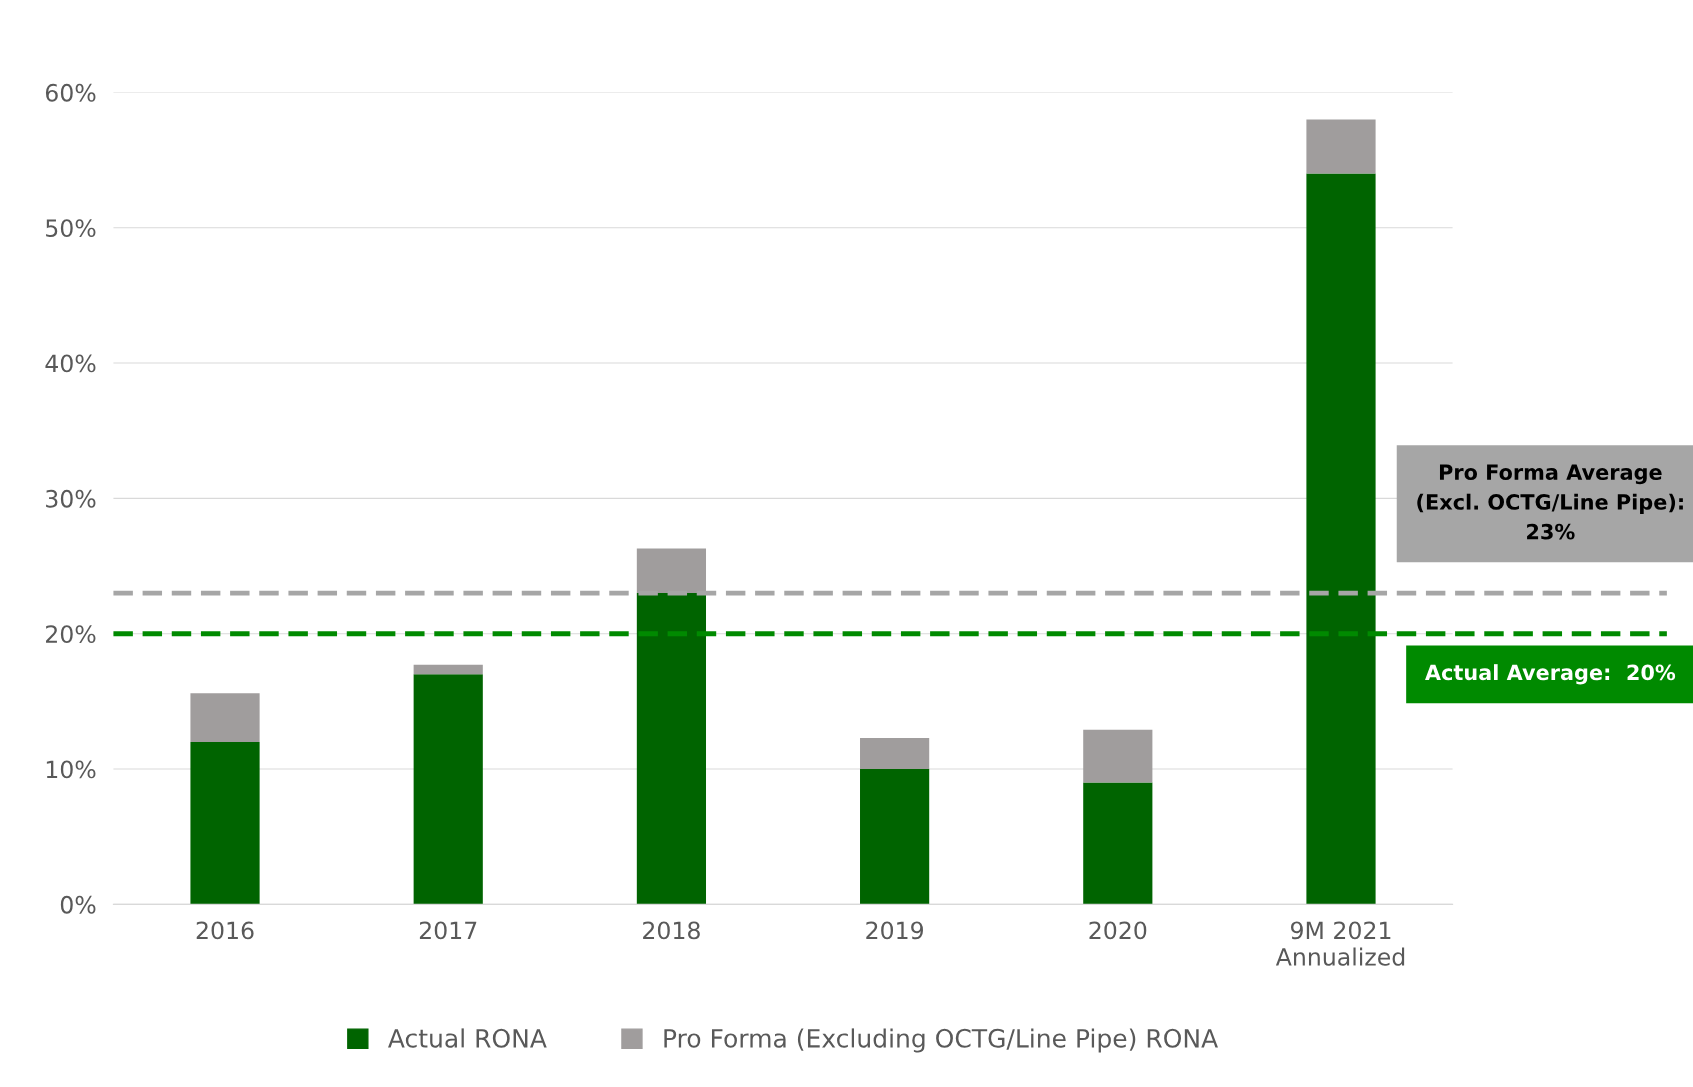 This screenshot has height=1087, width=1693. What do you see at coordinates (71, 769) in the screenshot?
I see `y-tick-label: 10%` at bounding box center [71, 769].